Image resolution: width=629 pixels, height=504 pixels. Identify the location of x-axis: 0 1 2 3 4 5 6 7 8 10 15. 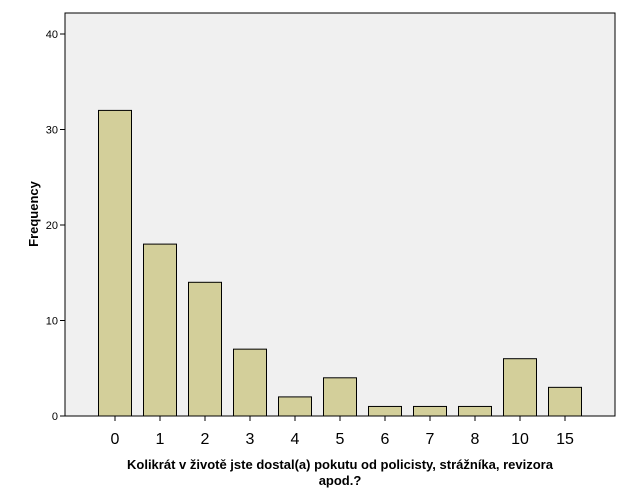
(342, 432).